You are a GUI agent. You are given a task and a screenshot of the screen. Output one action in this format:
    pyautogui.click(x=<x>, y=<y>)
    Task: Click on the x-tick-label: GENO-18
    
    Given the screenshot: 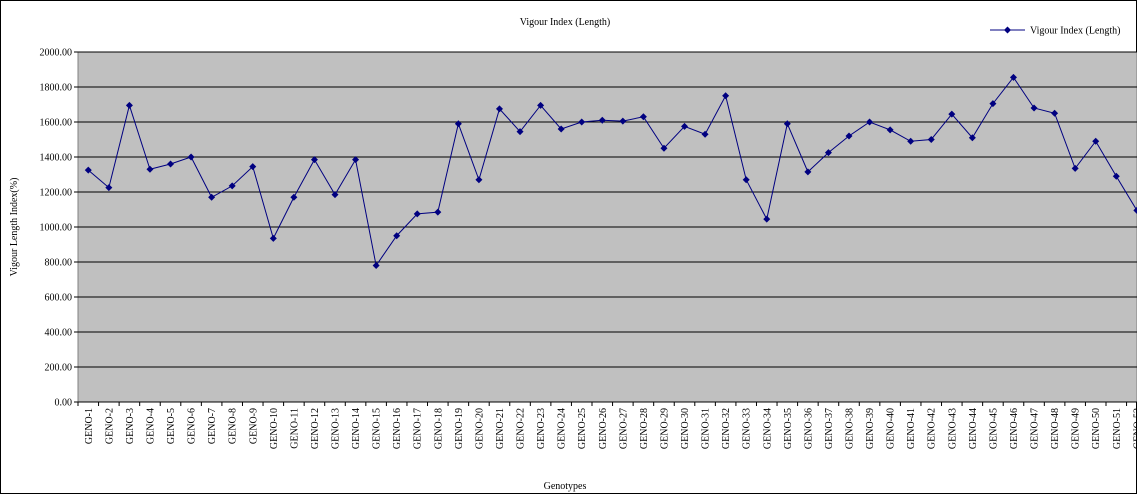 What is the action you would take?
    pyautogui.click(x=438, y=428)
    